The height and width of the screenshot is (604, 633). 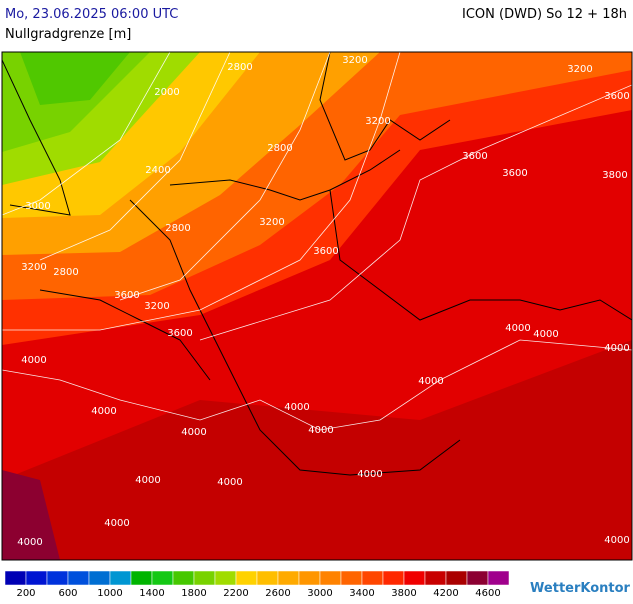 I want to click on legend-label: 2600, so click(x=277, y=593).